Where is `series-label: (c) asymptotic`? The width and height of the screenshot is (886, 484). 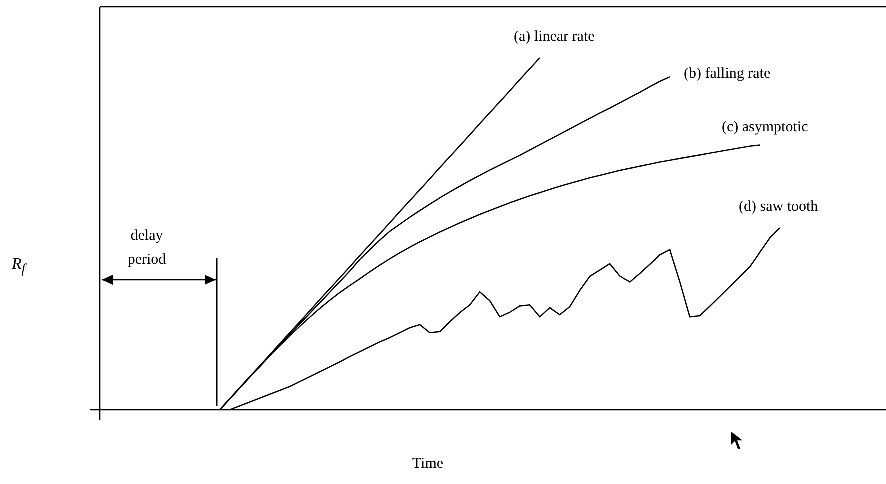
series-label: (c) asymptotic is located at coordinates (765, 127).